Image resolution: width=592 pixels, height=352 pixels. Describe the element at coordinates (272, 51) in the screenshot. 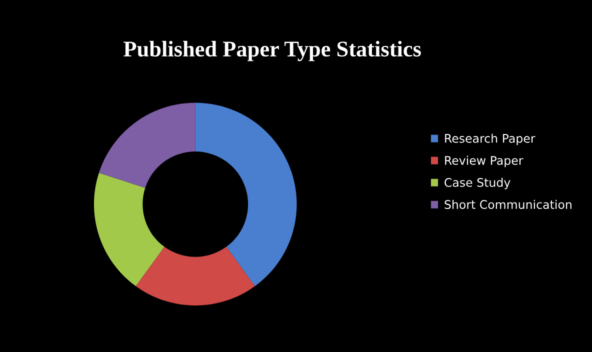

I see `chart-title: Published Paper Type Statistics` at that location.